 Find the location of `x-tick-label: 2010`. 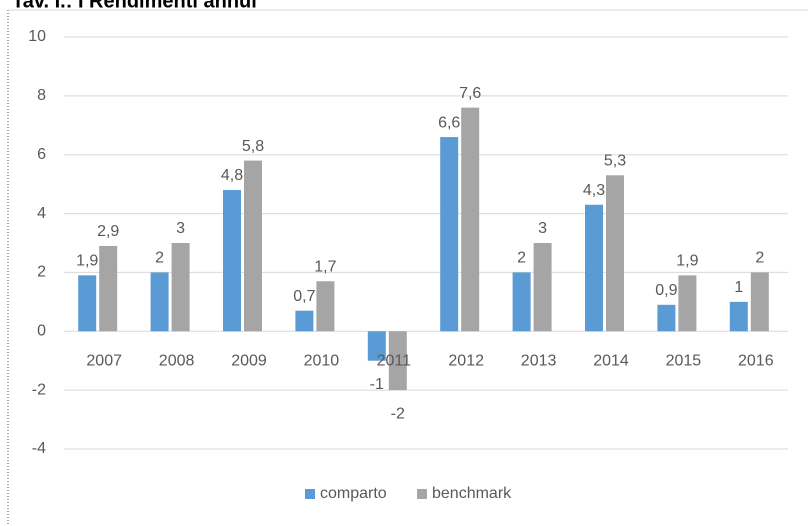

x-tick-label: 2010 is located at coordinates (322, 361).